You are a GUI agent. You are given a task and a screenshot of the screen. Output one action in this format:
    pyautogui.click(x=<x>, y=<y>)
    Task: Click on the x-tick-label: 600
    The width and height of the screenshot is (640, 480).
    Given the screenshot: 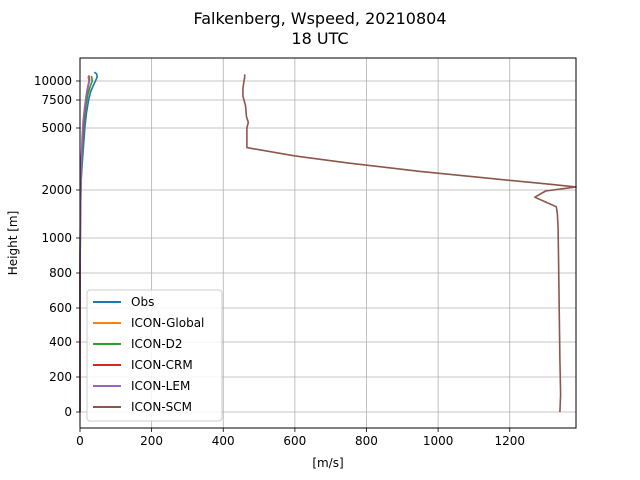 What is the action you would take?
    pyautogui.click(x=294, y=441)
    